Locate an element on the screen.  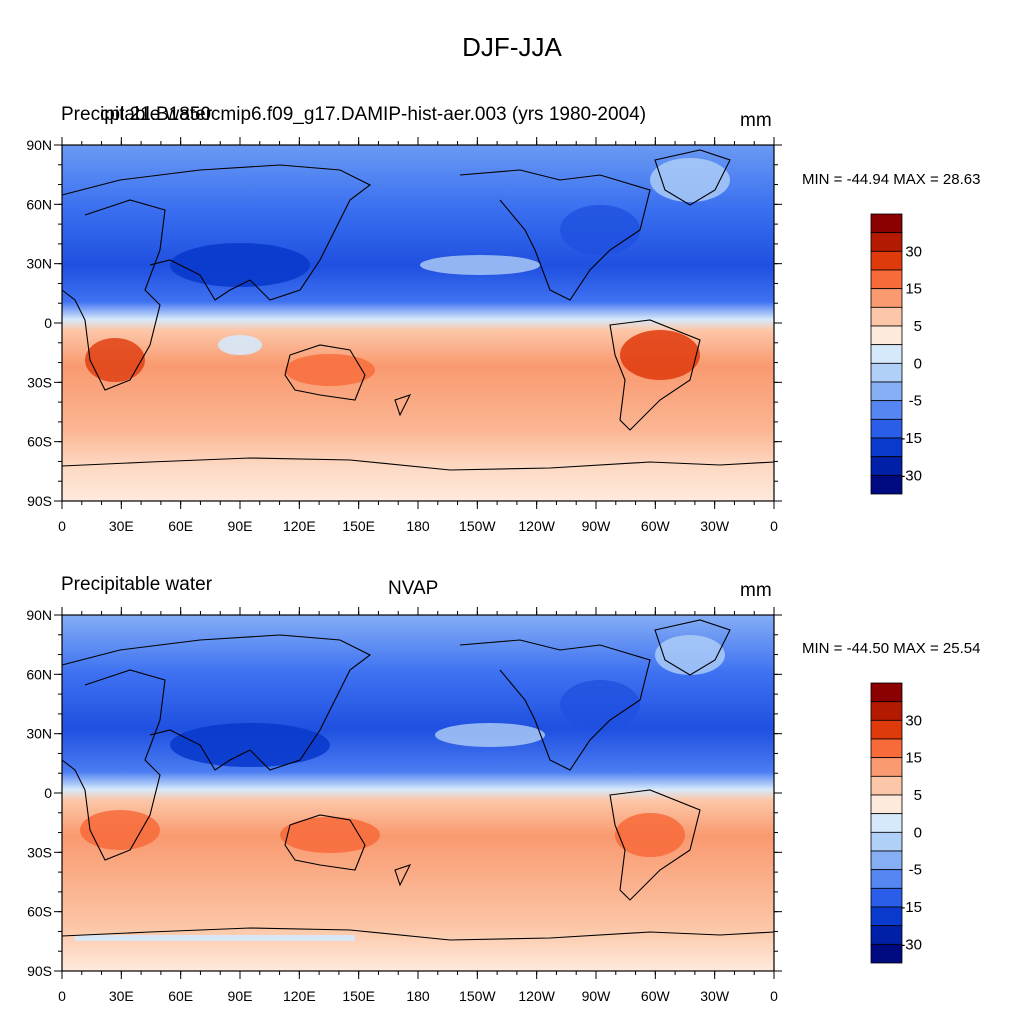
panel1-blob-pacific is located at coordinates (480, 265).